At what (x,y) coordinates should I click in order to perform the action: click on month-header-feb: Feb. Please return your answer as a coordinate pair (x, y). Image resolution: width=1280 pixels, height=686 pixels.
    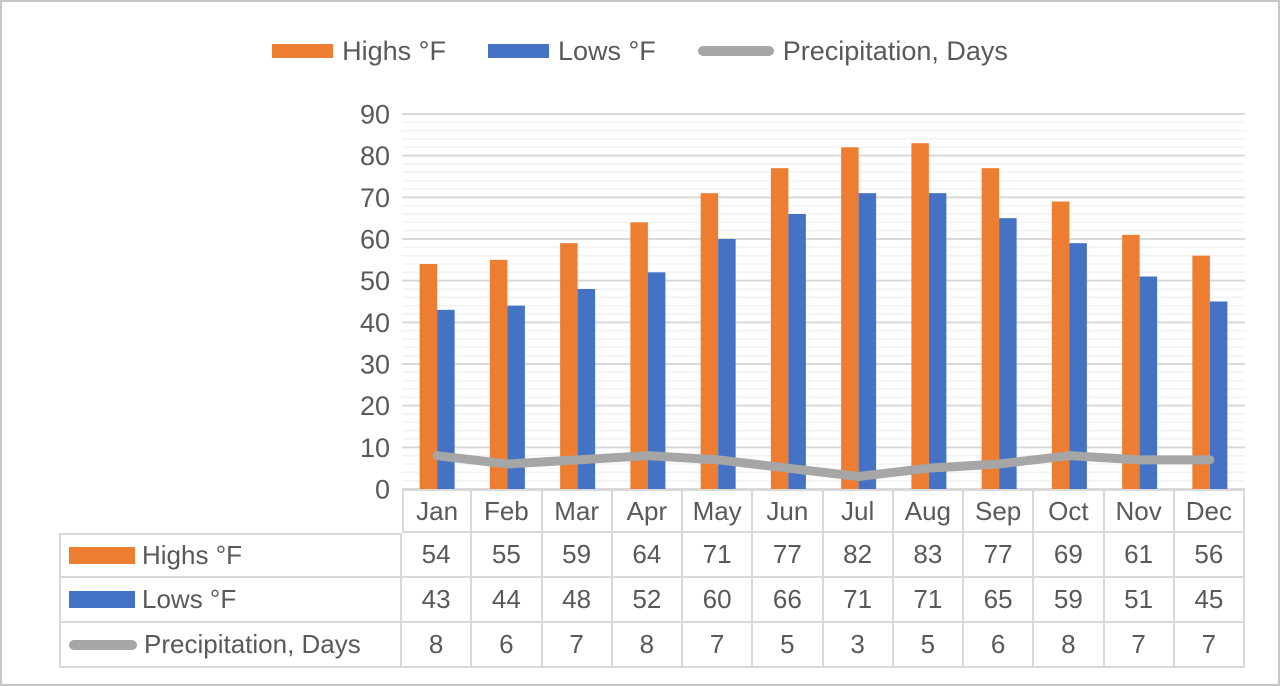
    Looking at the image, I should click on (507, 511).